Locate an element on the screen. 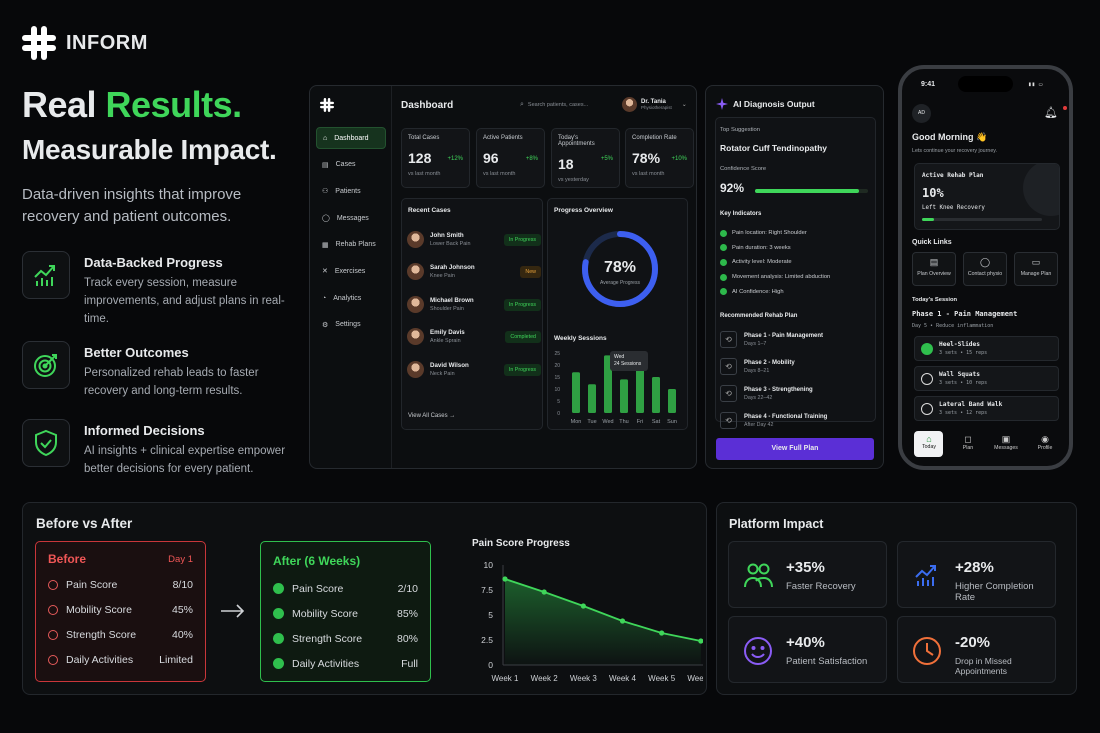 The image size is (1100, 733). tooltip-value: 24 Sessions is located at coordinates (628, 363).